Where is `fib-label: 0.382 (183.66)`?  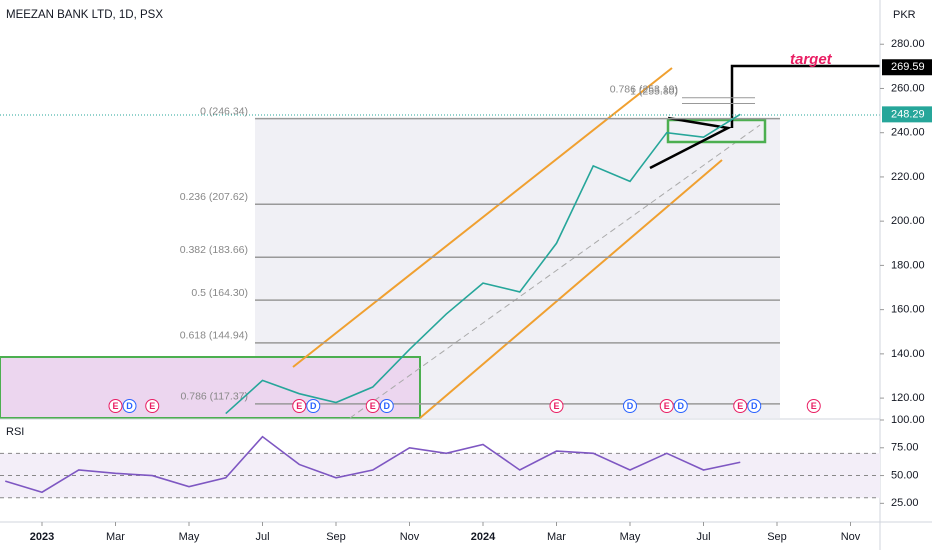 fib-label: 0.382 (183.66) is located at coordinates (214, 250).